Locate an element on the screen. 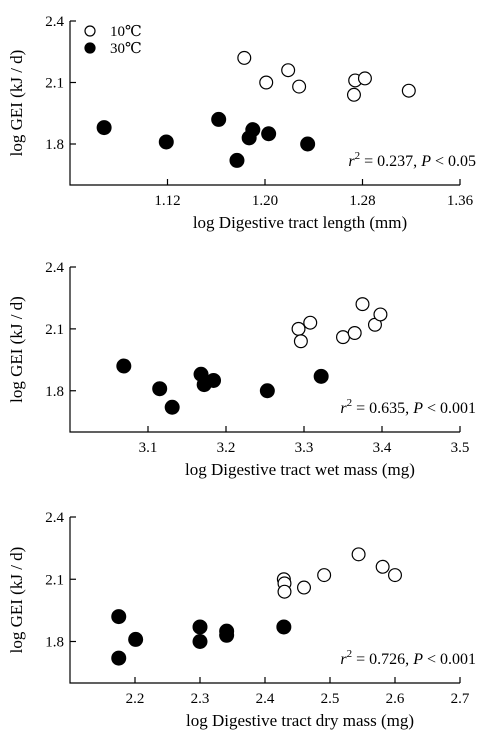  r2-value: = 0.726, is located at coordinates (382, 659).